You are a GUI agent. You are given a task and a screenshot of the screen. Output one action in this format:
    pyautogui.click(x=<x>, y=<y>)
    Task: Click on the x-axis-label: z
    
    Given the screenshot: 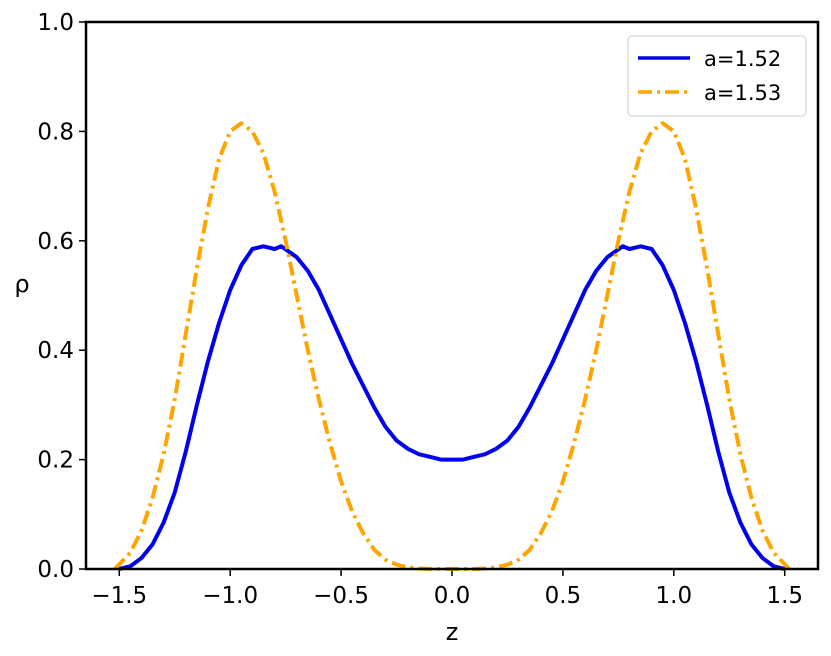 What is the action you would take?
    pyautogui.click(x=452, y=632)
    